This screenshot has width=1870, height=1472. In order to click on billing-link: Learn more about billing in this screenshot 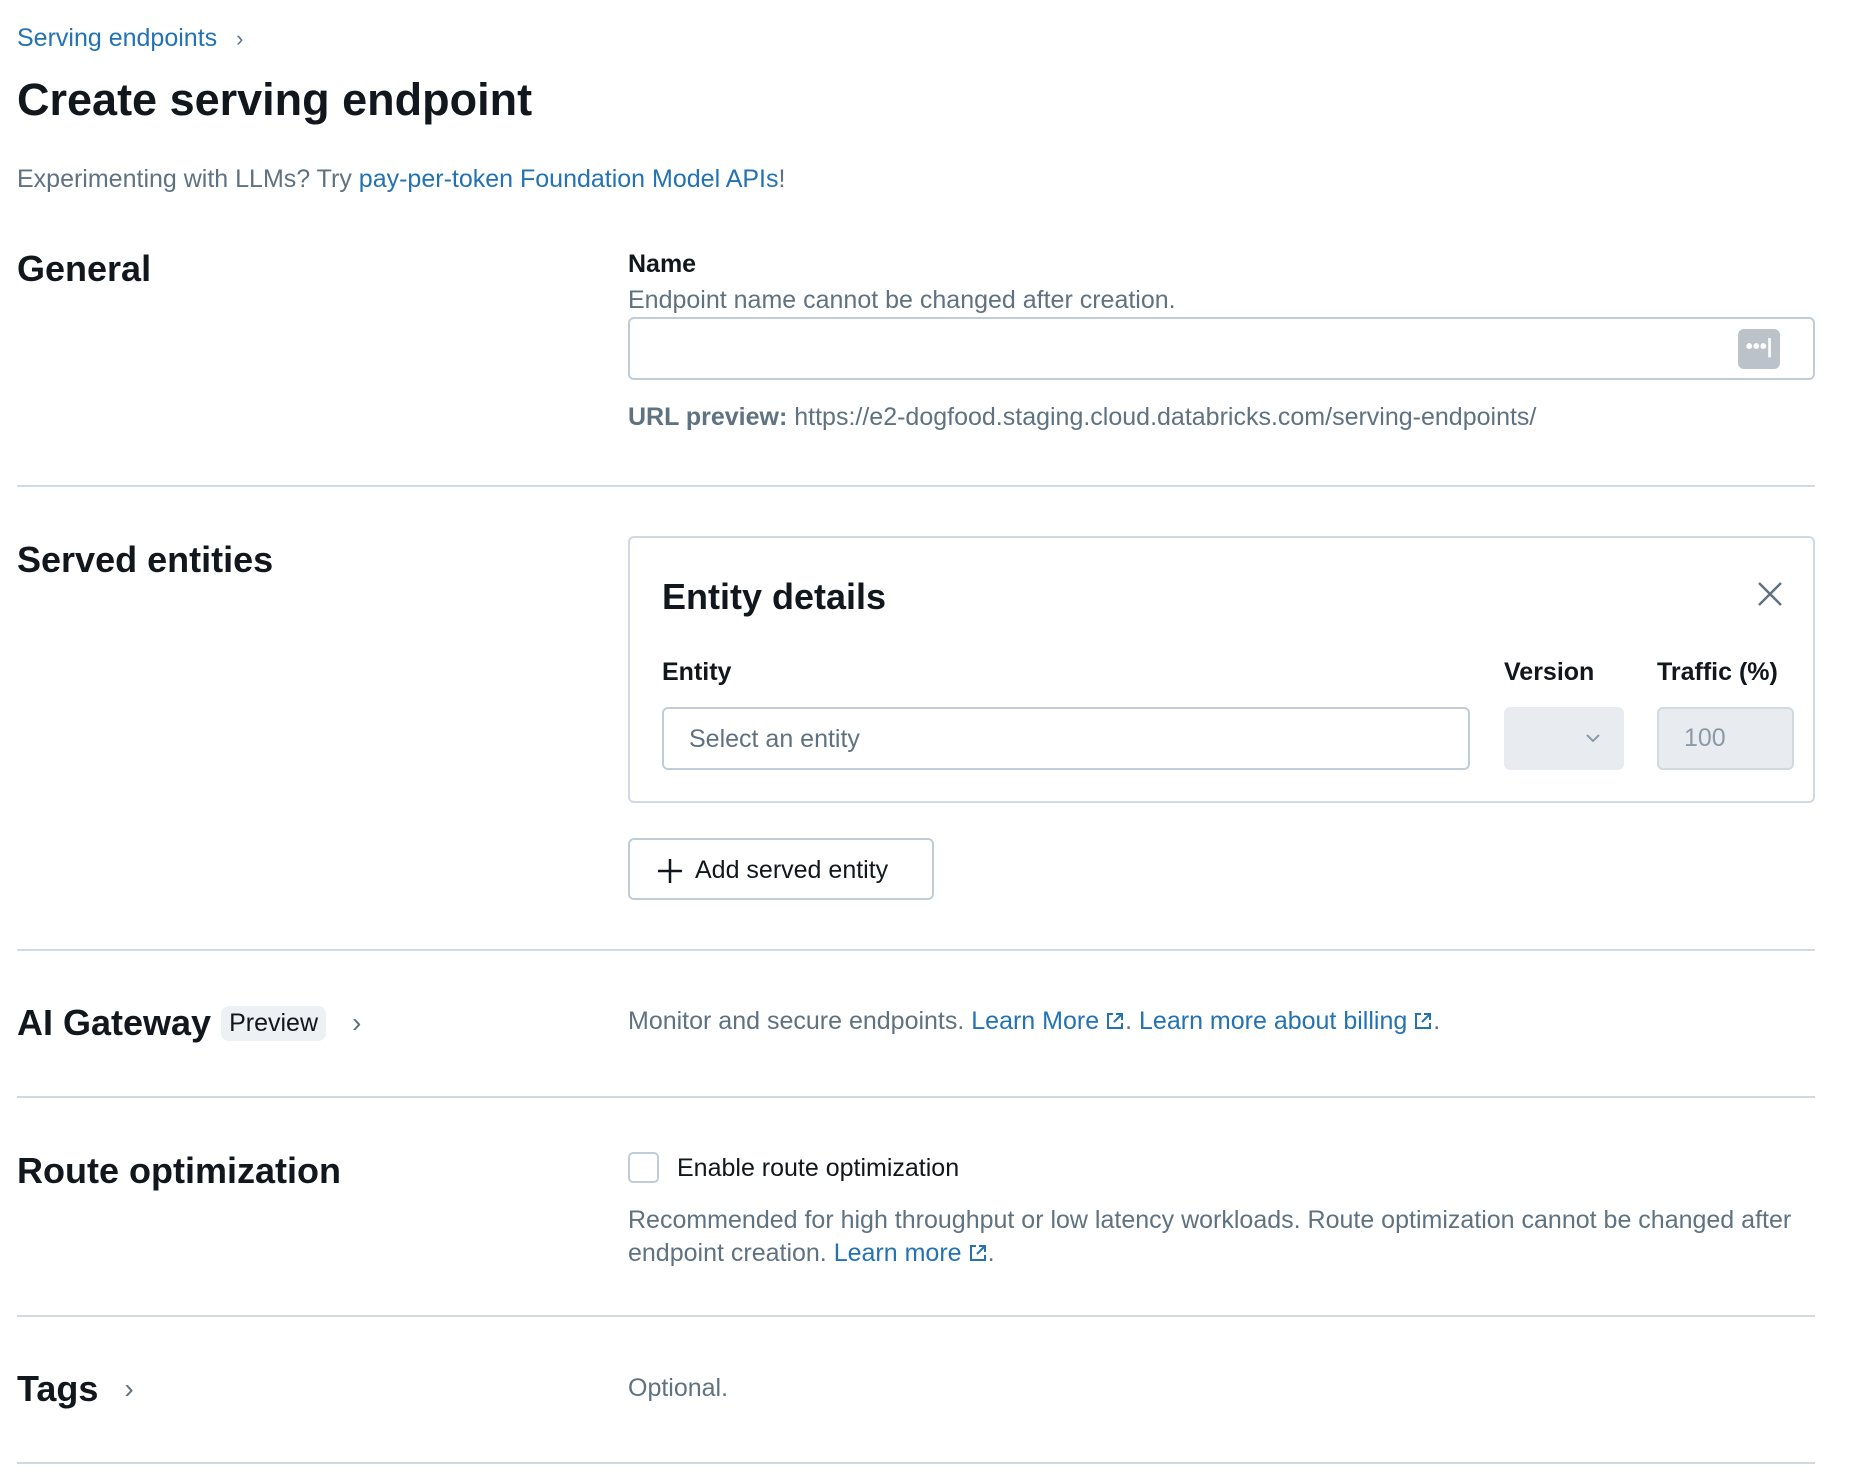, I will do `click(1286, 1021)`.